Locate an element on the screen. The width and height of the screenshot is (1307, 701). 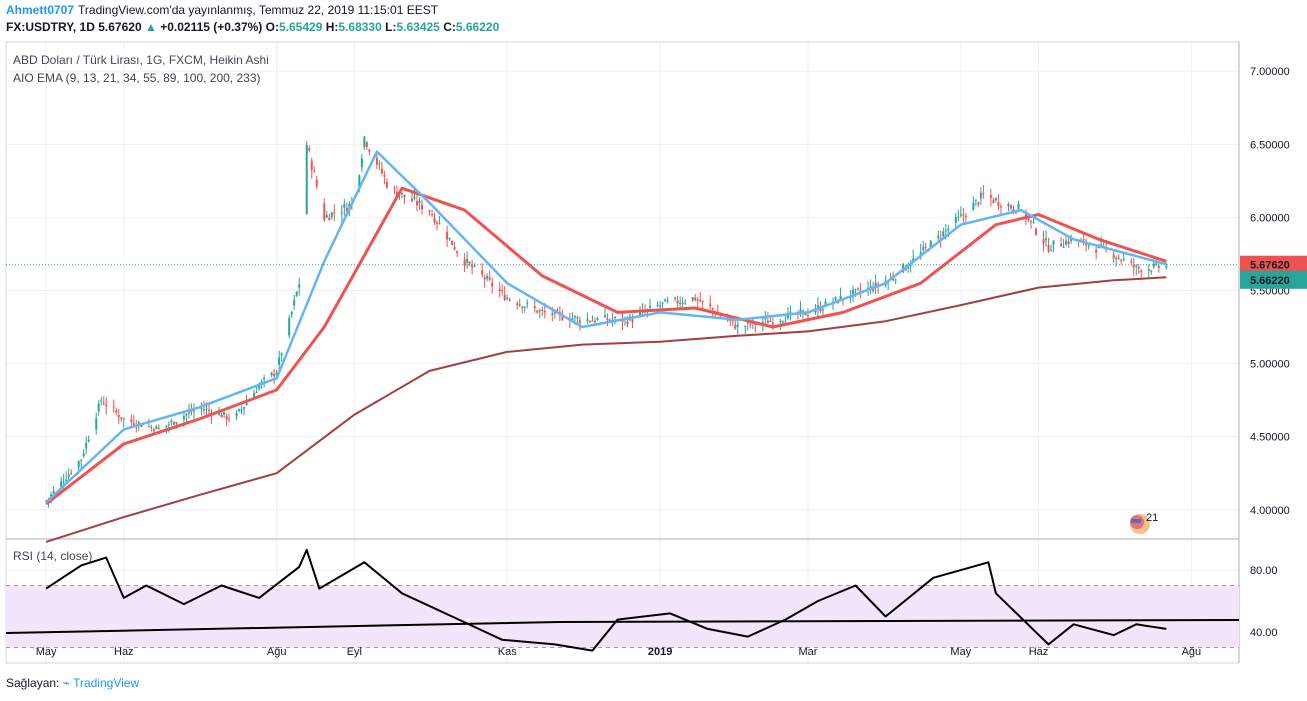
price-badges: 5.67620 5.66220 is located at coordinates (1273, 272).